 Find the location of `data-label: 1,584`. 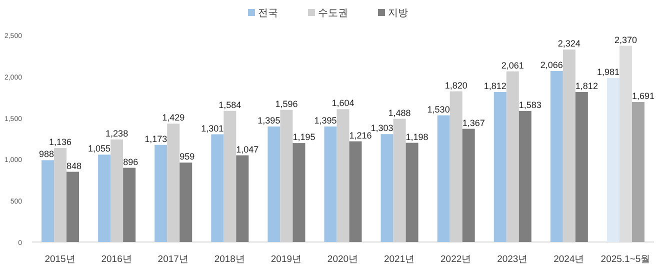

data-label: 1,584 is located at coordinates (230, 105).